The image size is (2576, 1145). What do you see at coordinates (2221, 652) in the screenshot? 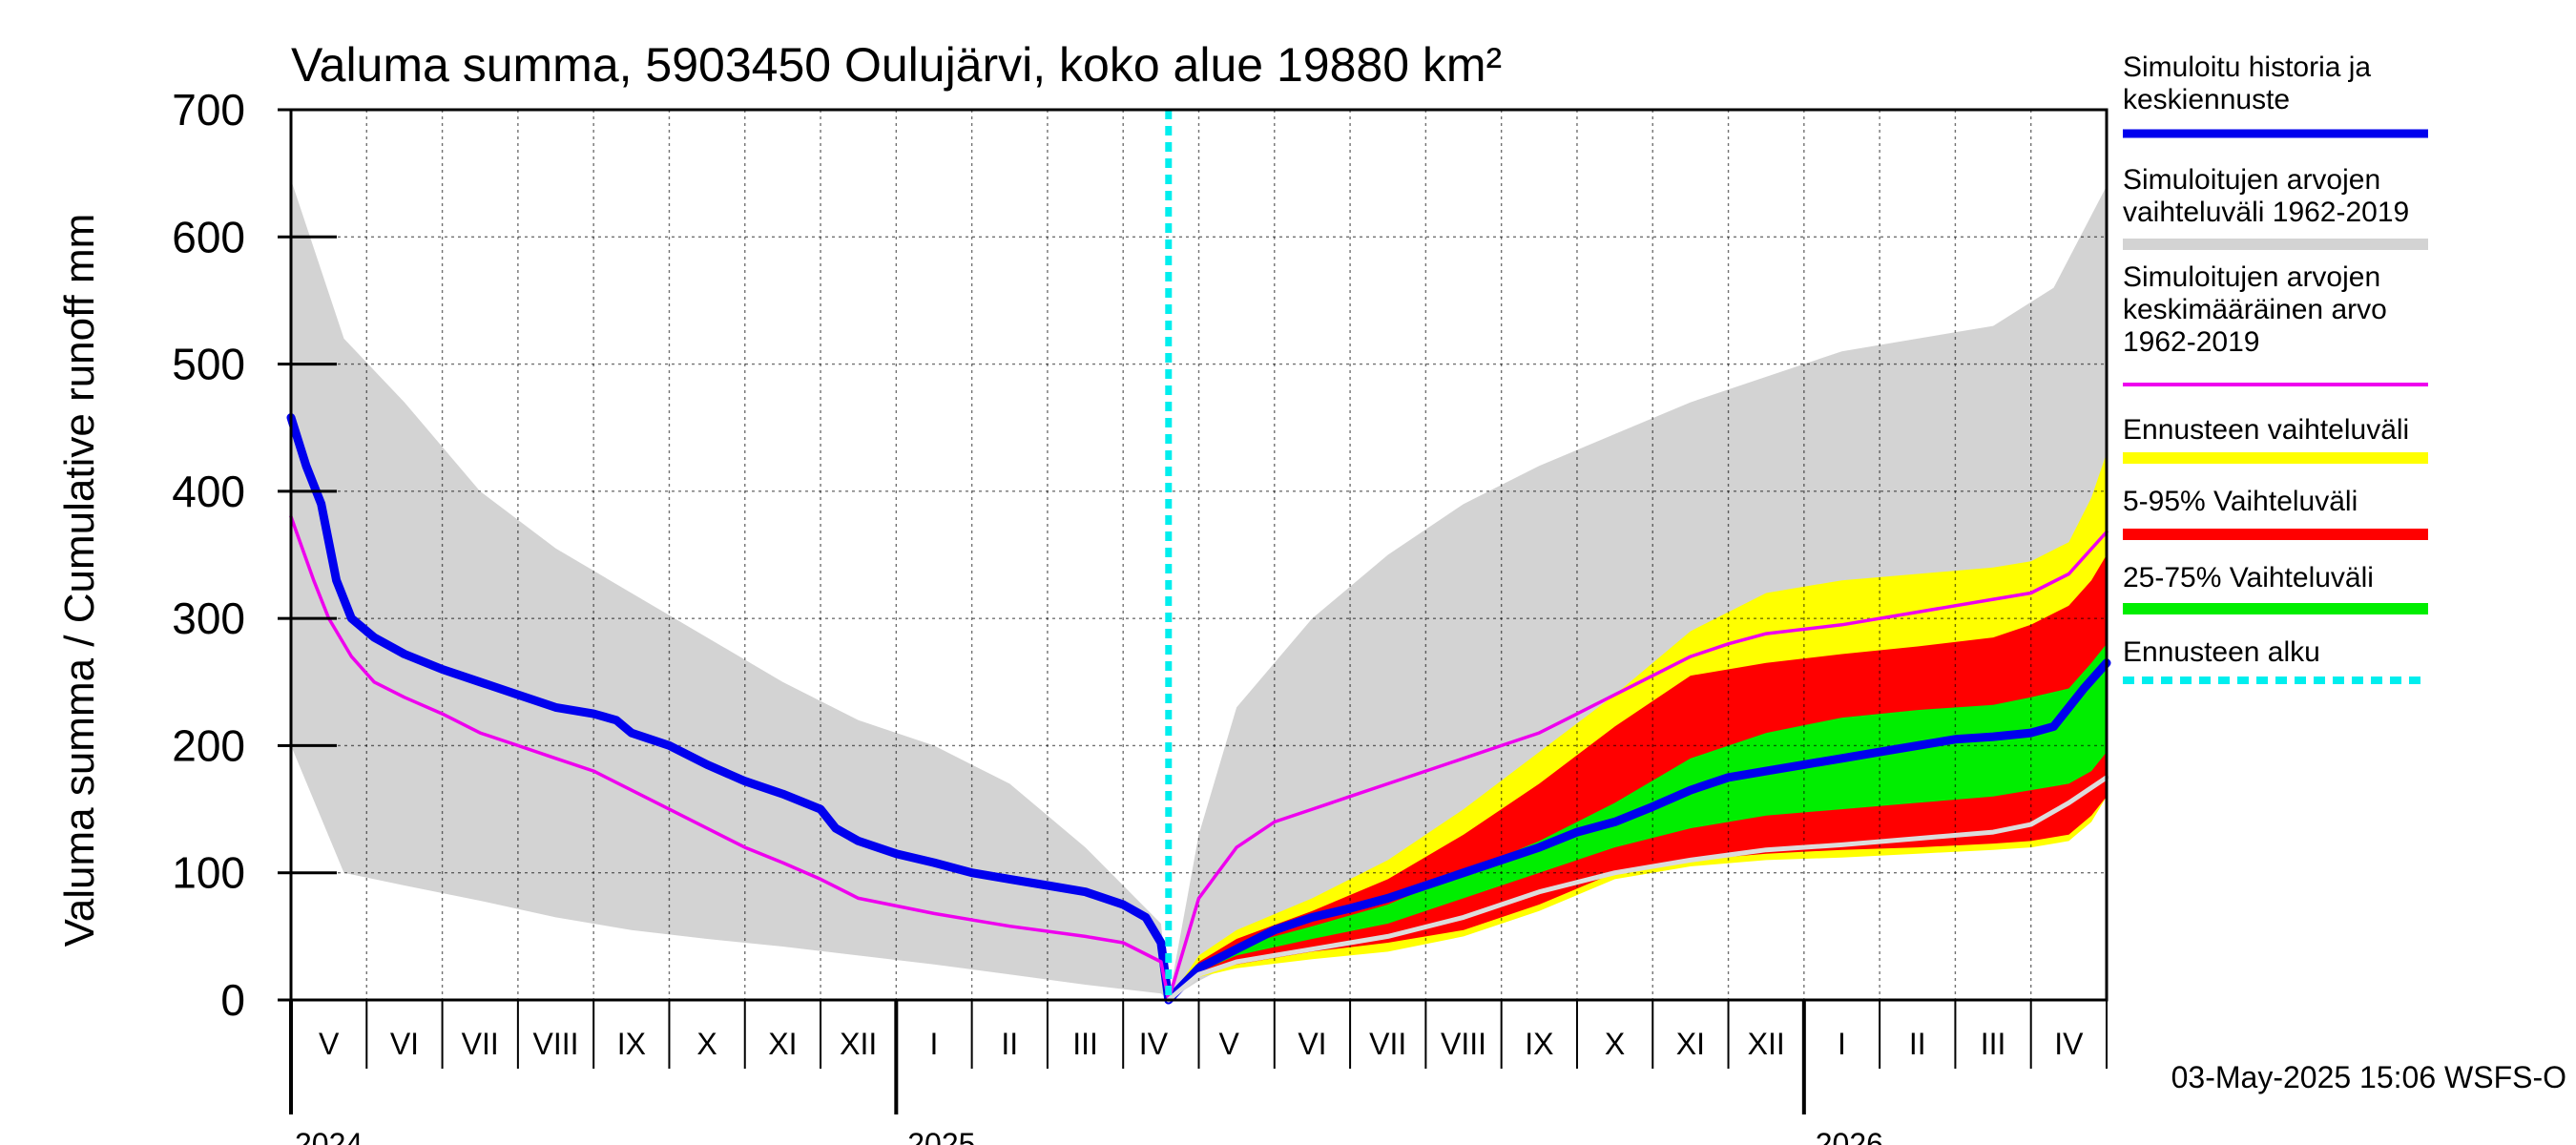
I see `legend-label: Ennusteen alku` at bounding box center [2221, 652].